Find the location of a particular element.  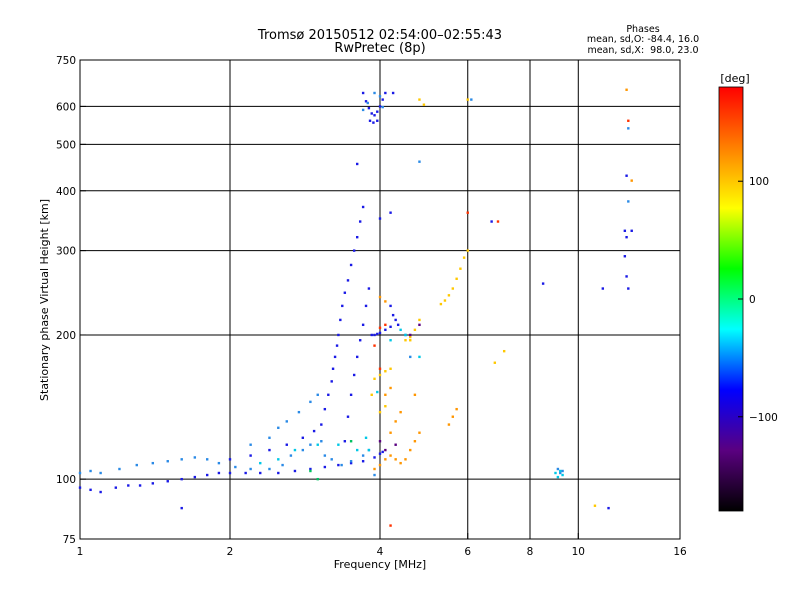

x-axis-label: Frequency [MHz] is located at coordinates (380, 564).